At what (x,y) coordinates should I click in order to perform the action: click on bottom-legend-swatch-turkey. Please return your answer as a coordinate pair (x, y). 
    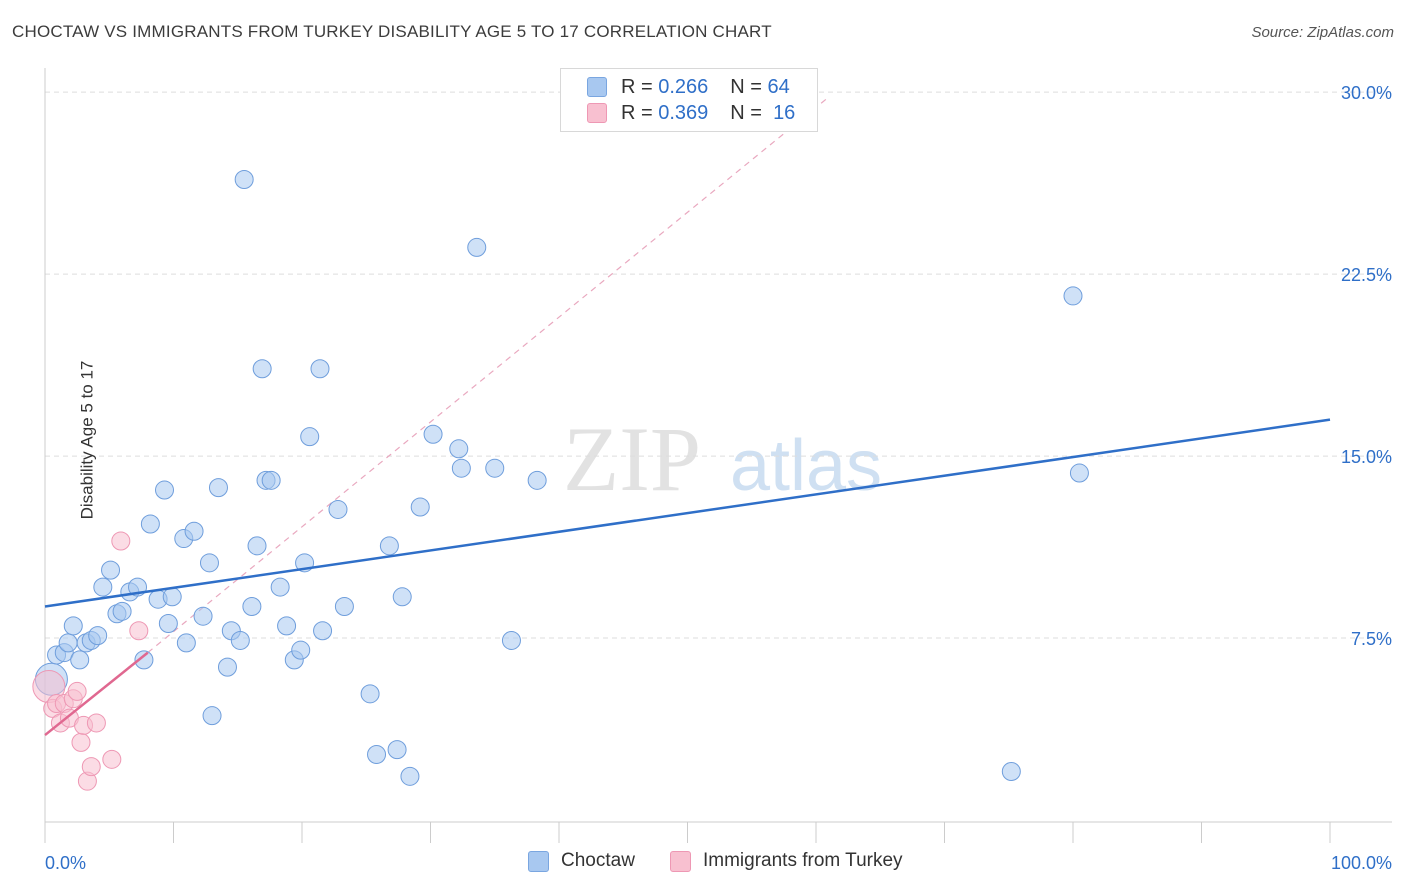
    Looking at the image, I should click on (680, 861).